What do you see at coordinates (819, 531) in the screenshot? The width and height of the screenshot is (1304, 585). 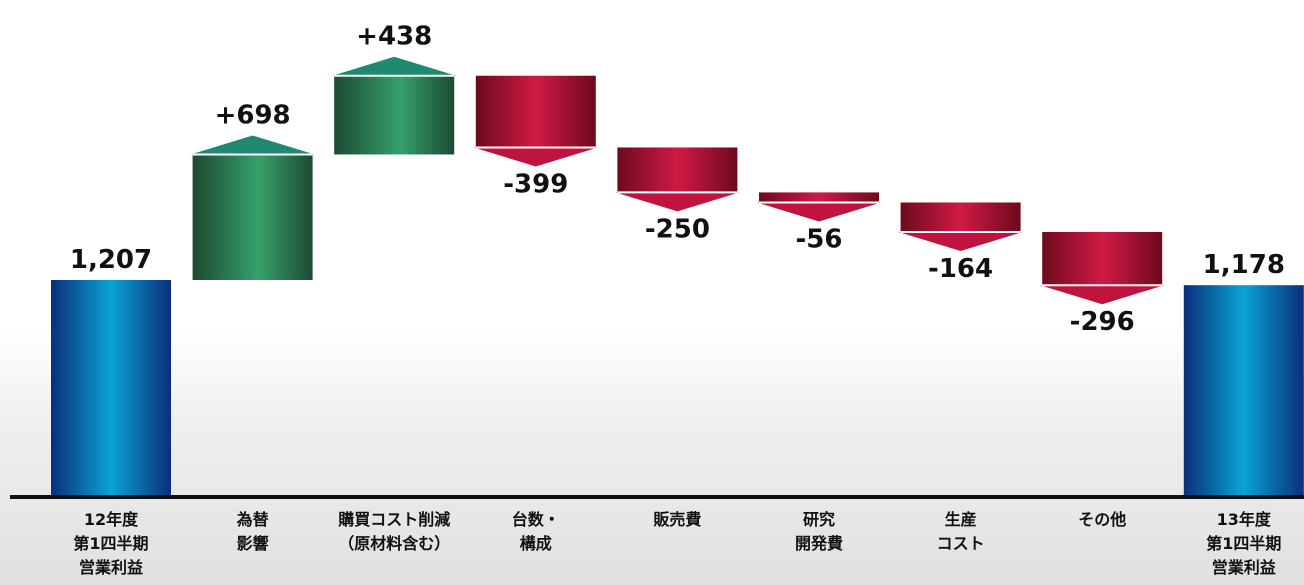 I see `category-label: 研究開発費` at bounding box center [819, 531].